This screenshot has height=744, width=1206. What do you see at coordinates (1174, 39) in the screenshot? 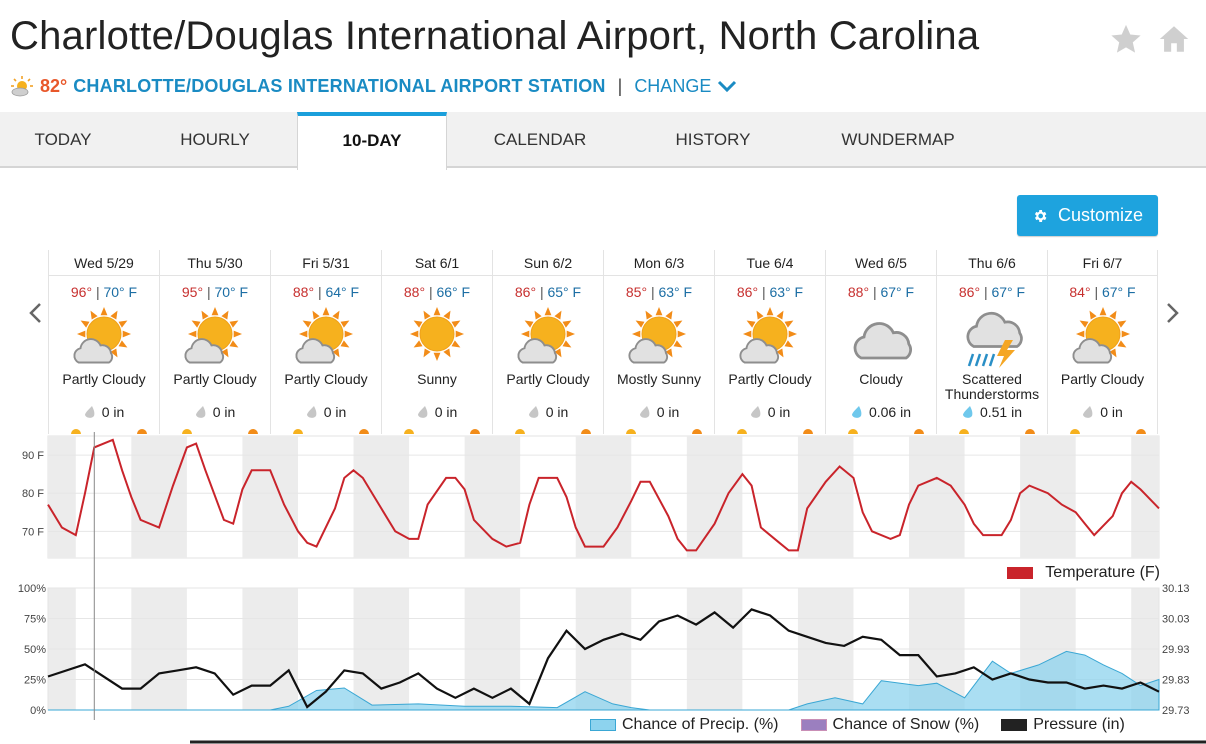
I see `home-icon` at bounding box center [1174, 39].